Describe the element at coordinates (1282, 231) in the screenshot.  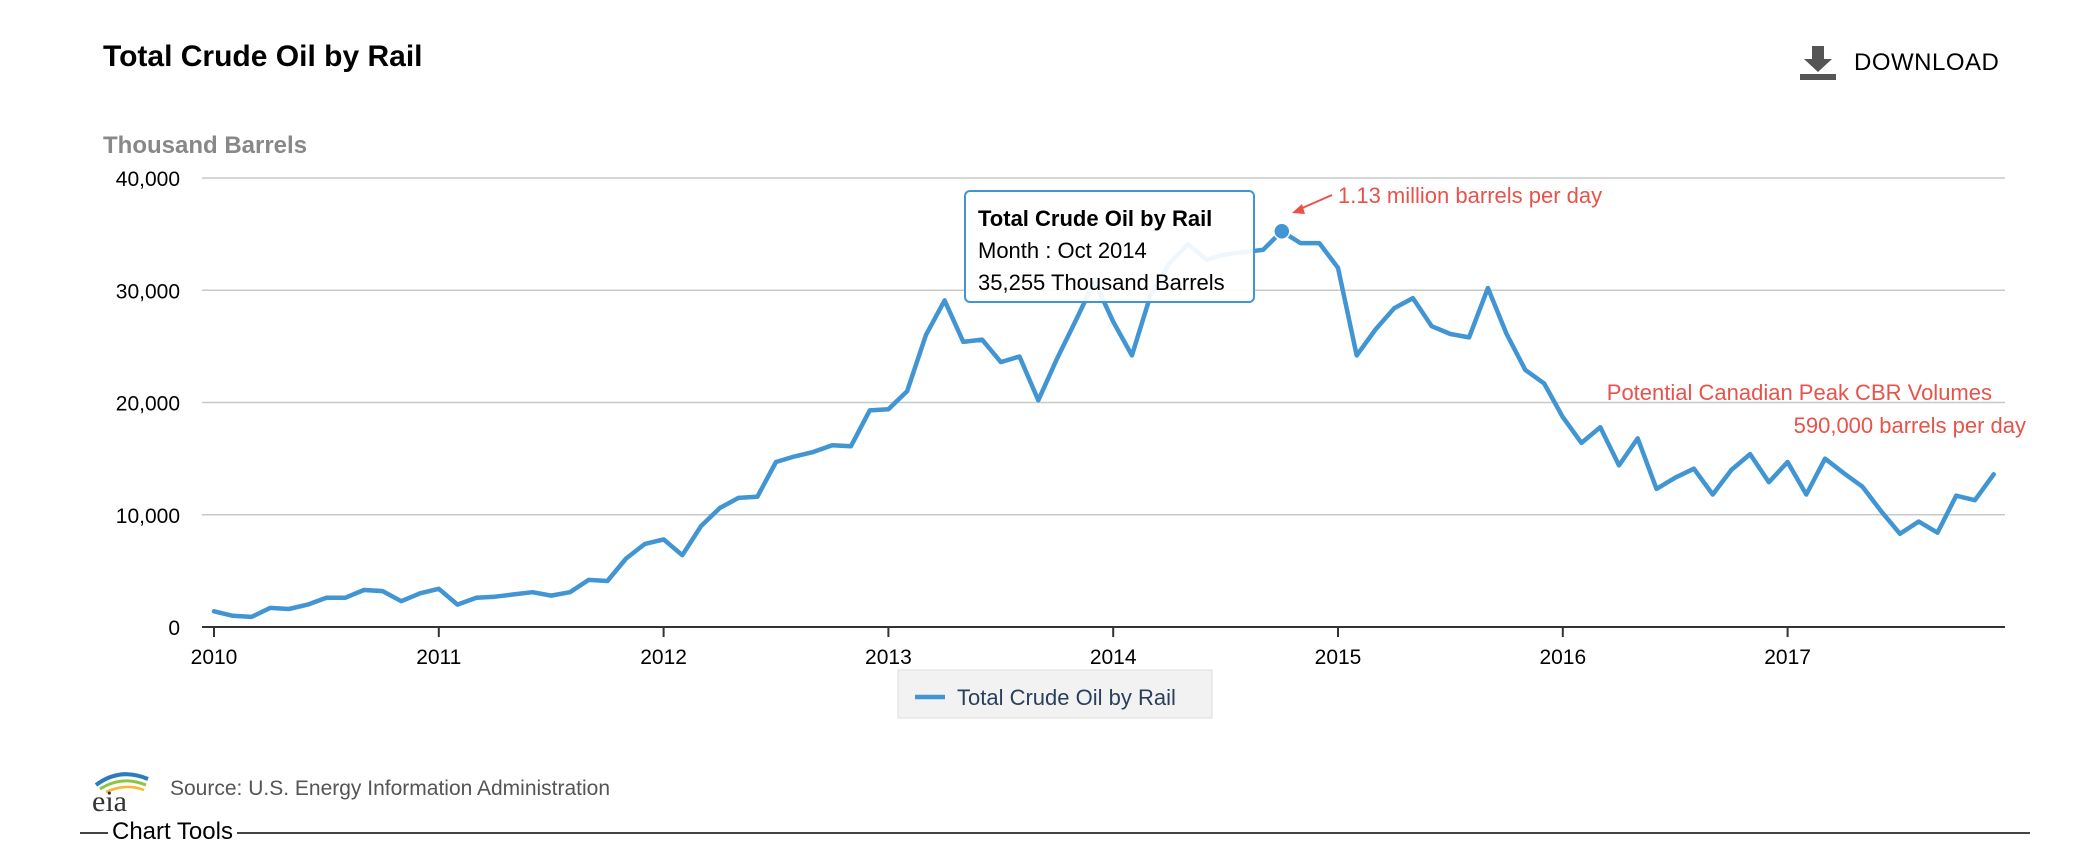
I see `highlighted-point` at that location.